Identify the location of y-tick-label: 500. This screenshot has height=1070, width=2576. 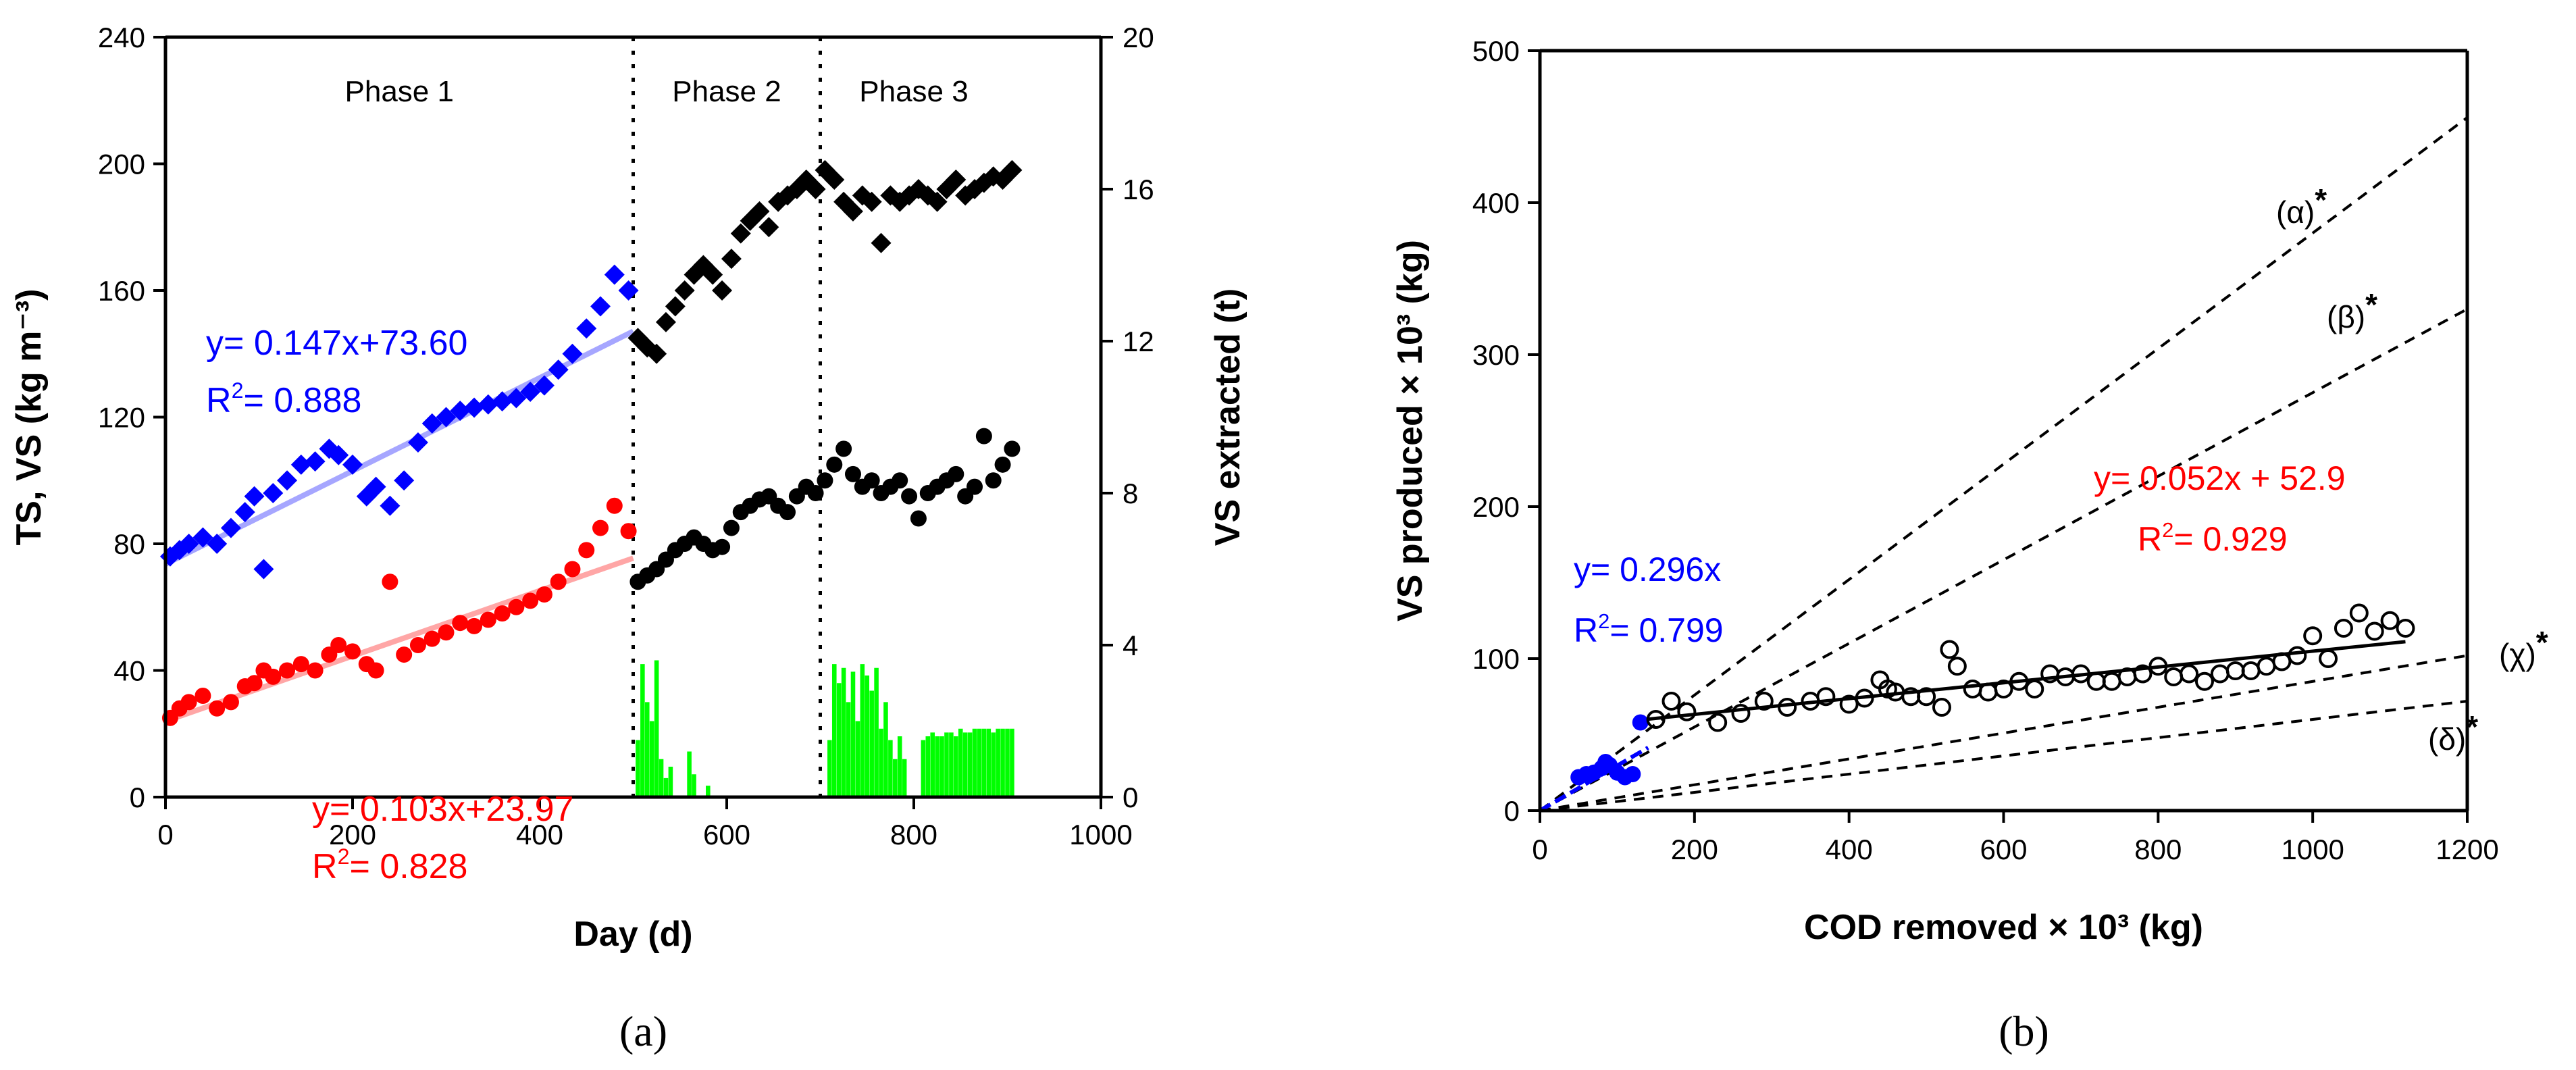
(1496, 51).